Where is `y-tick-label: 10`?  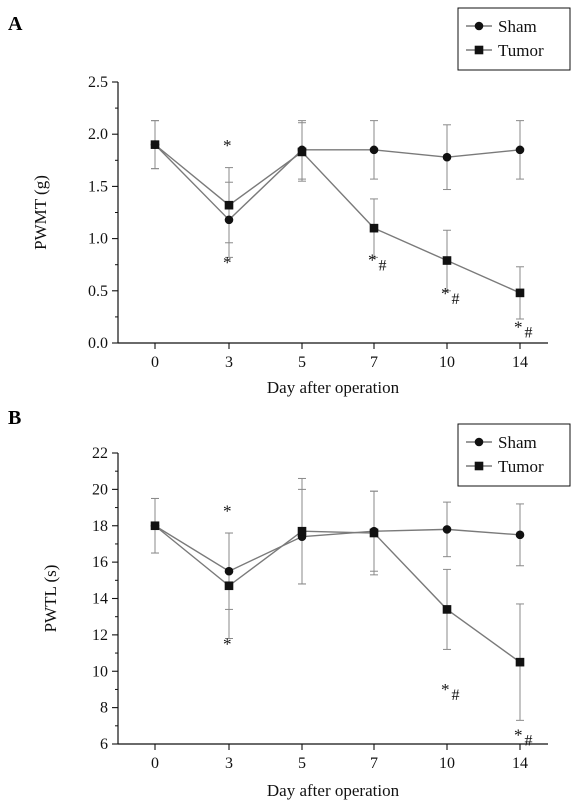
y-tick-label: 10 is located at coordinates (100, 671).